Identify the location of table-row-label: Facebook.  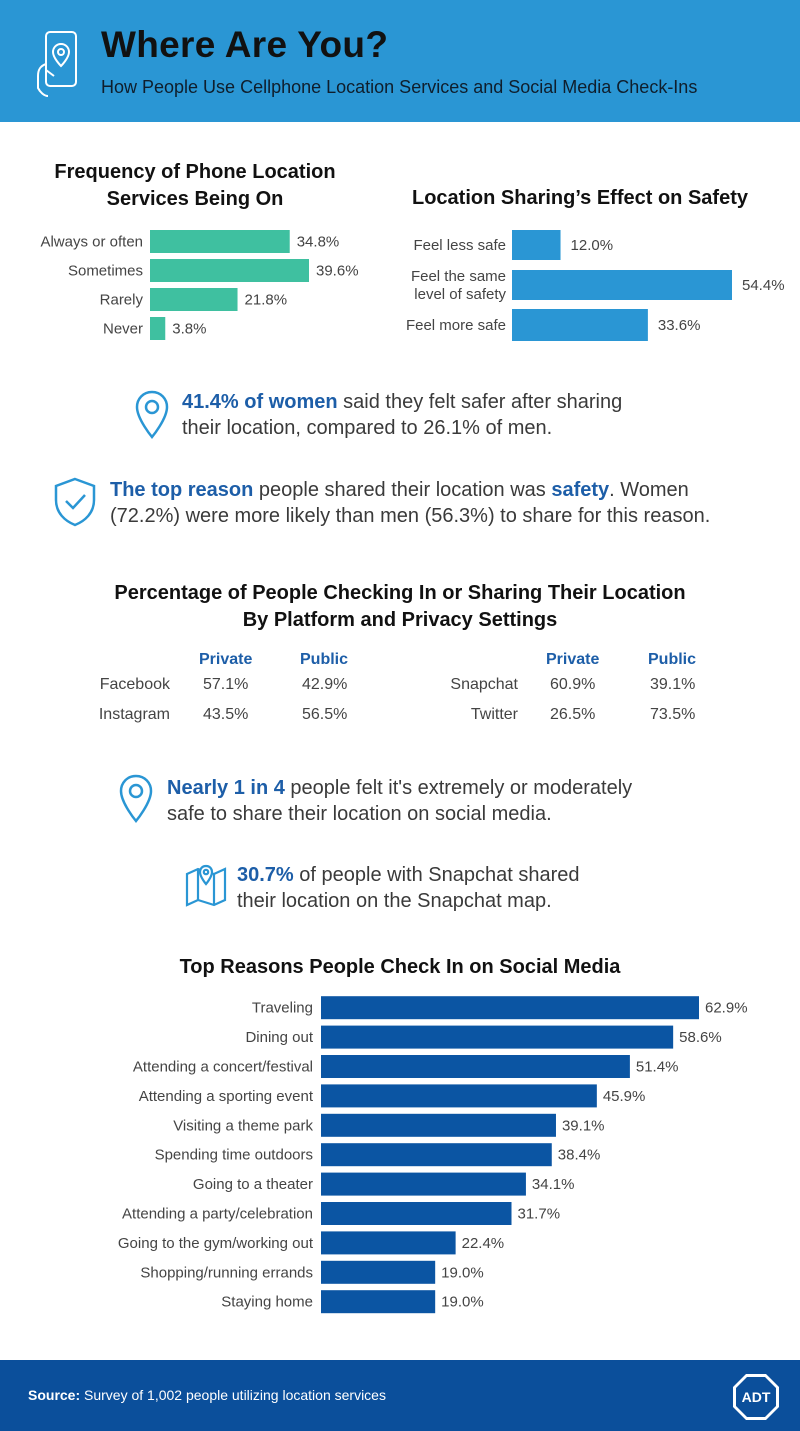
(134, 684).